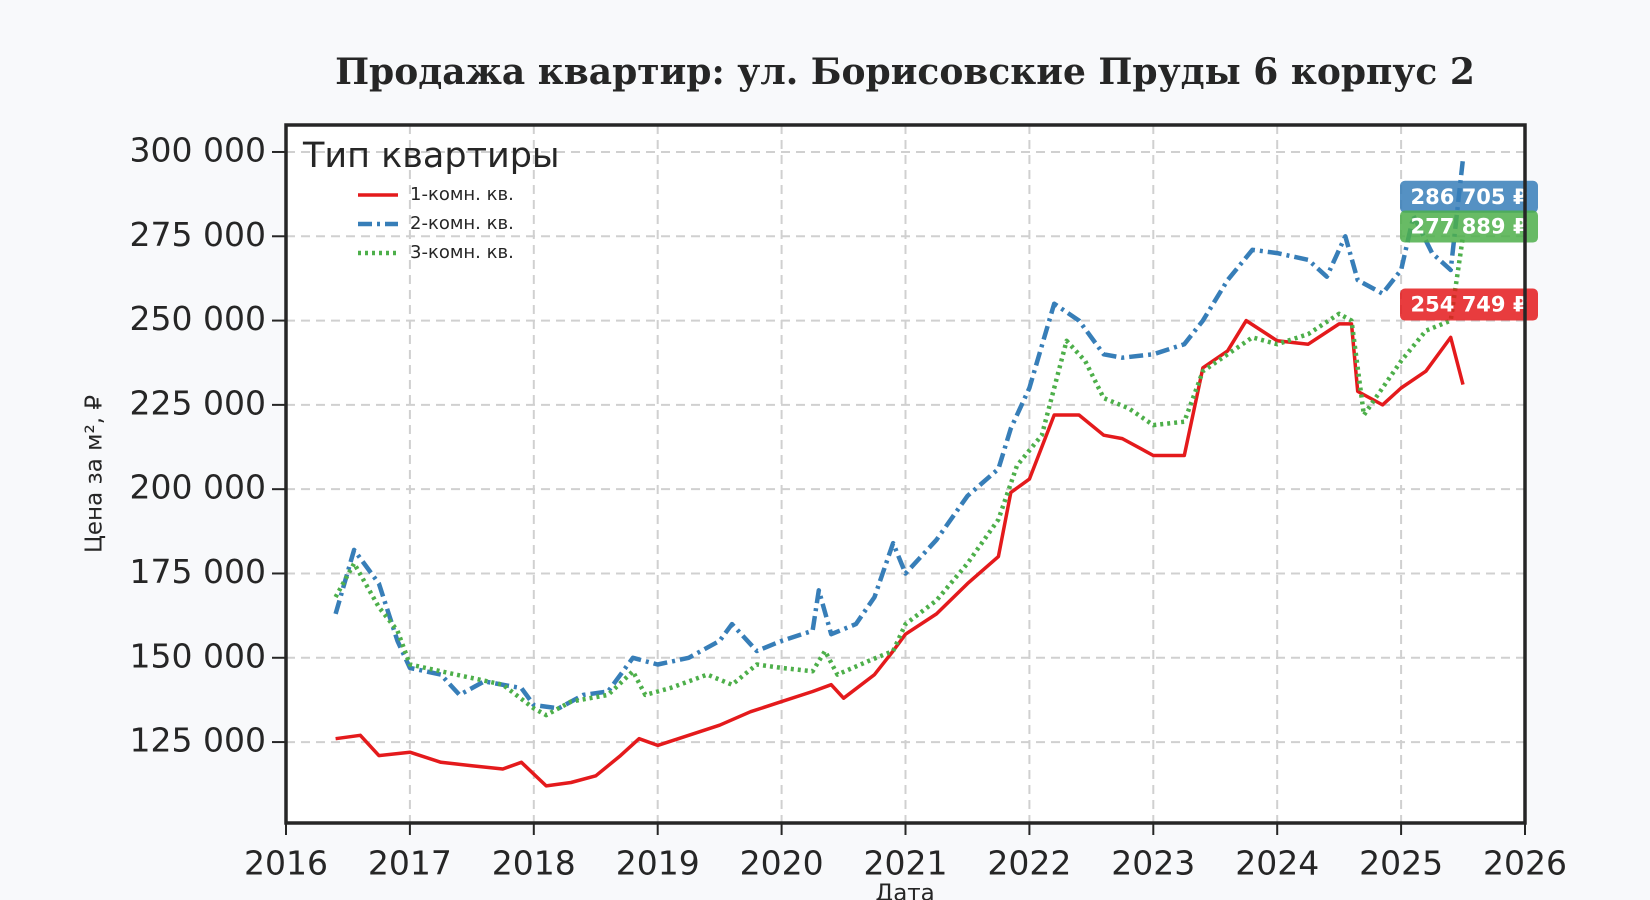 The height and width of the screenshot is (900, 1650). What do you see at coordinates (198, 655) in the screenshot?
I see `y-tick-label: 150 000` at bounding box center [198, 655].